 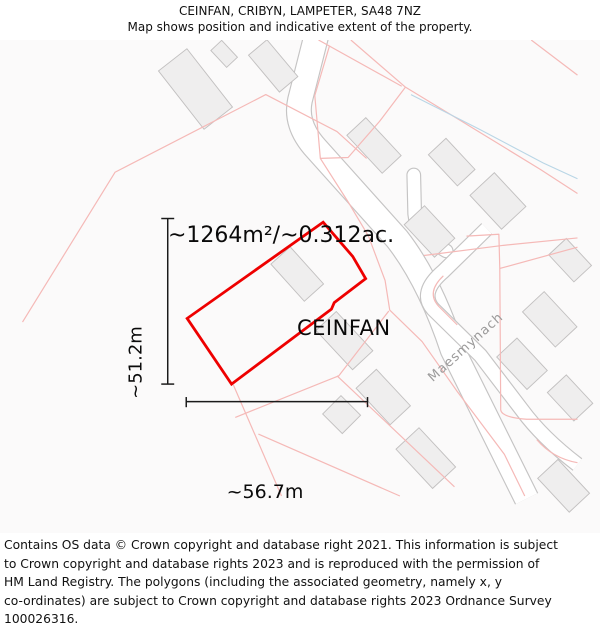 What do you see at coordinates (136, 362) in the screenshot?
I see `depth-label: ~51.2m` at bounding box center [136, 362].